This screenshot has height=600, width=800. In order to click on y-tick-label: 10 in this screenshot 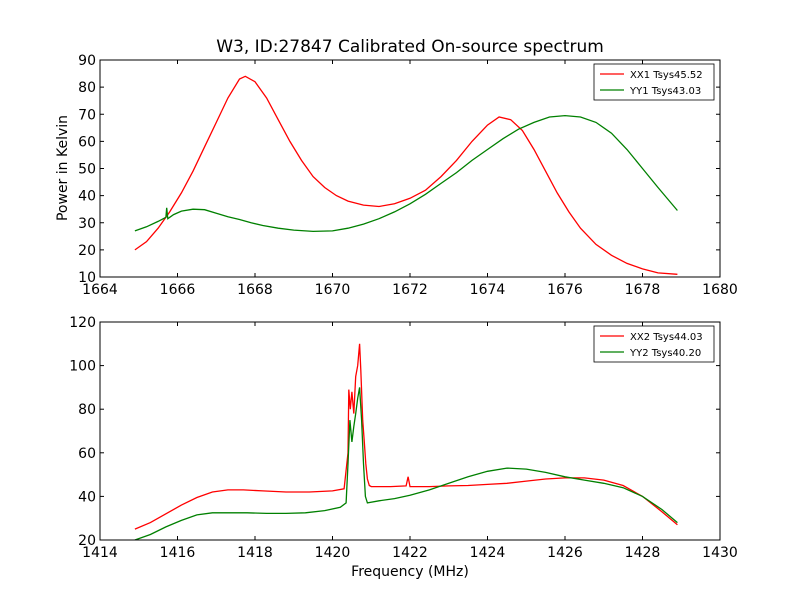, I will do `click(87, 278)`.